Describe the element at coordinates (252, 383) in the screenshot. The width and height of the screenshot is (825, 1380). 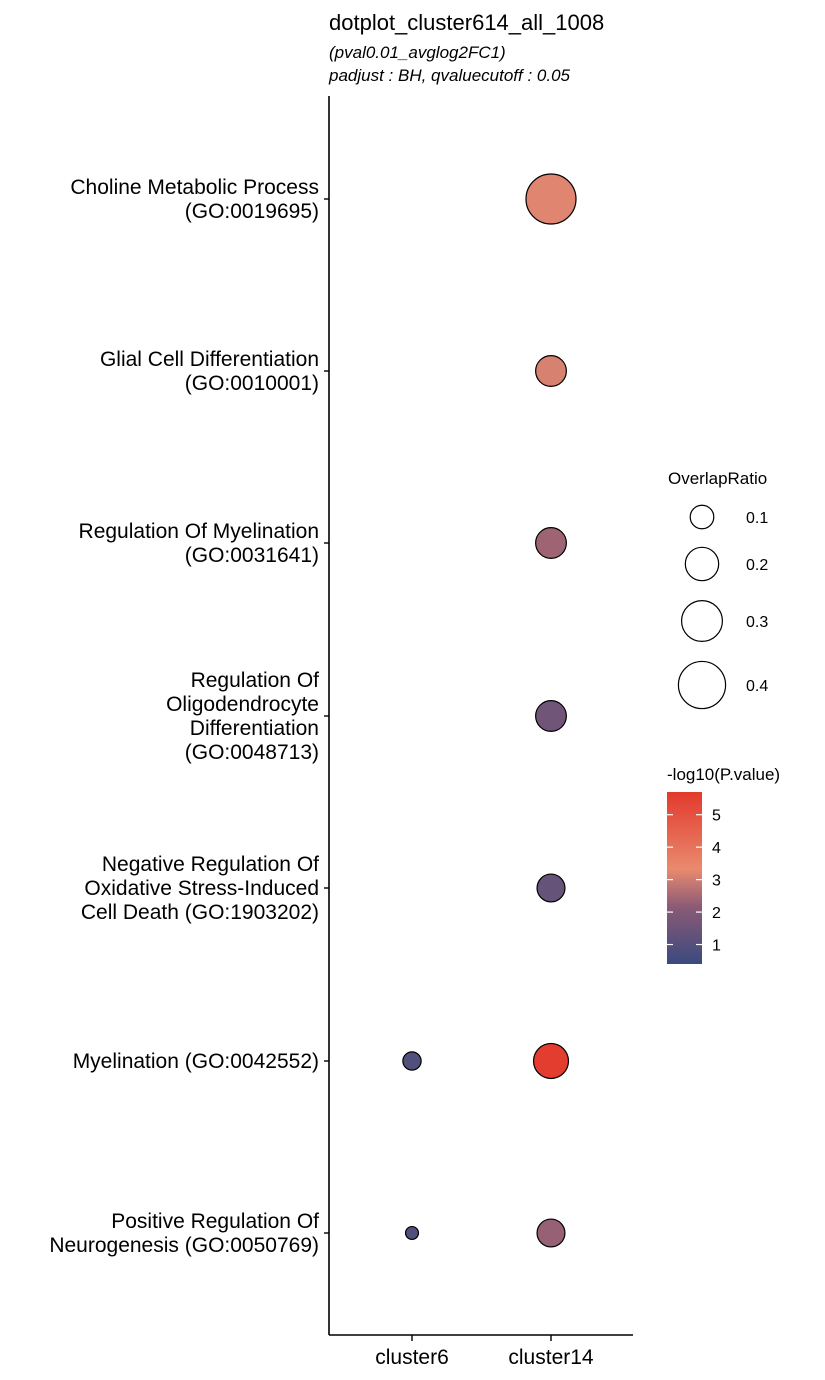
I see `y-tick-label: (GO:0010001)` at that location.